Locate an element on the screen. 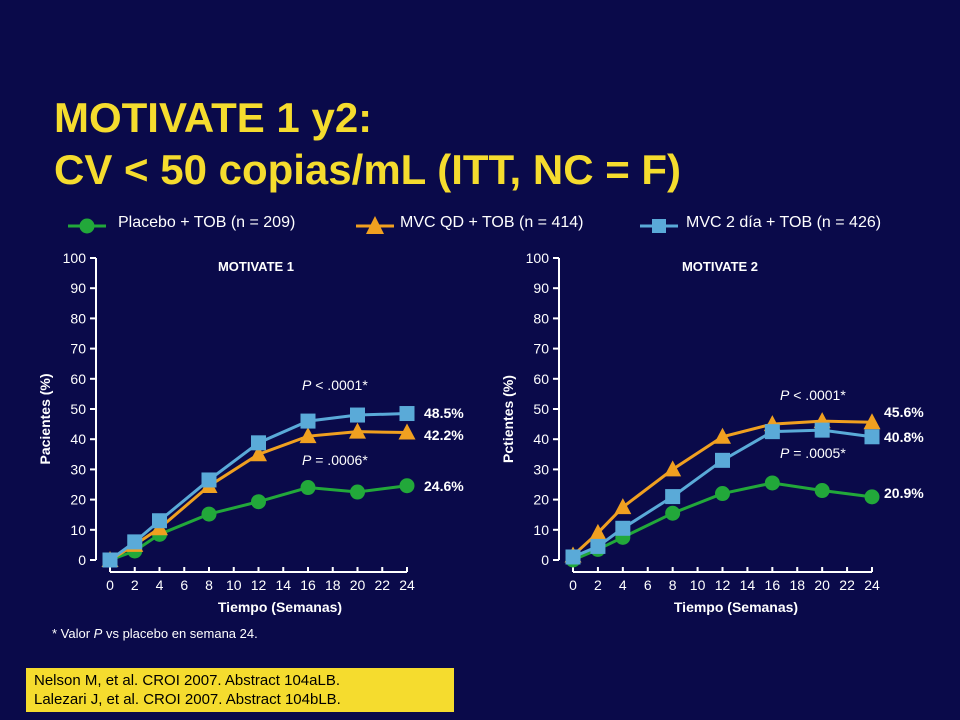  p-value-text: = .0005* is located at coordinates (817, 453).